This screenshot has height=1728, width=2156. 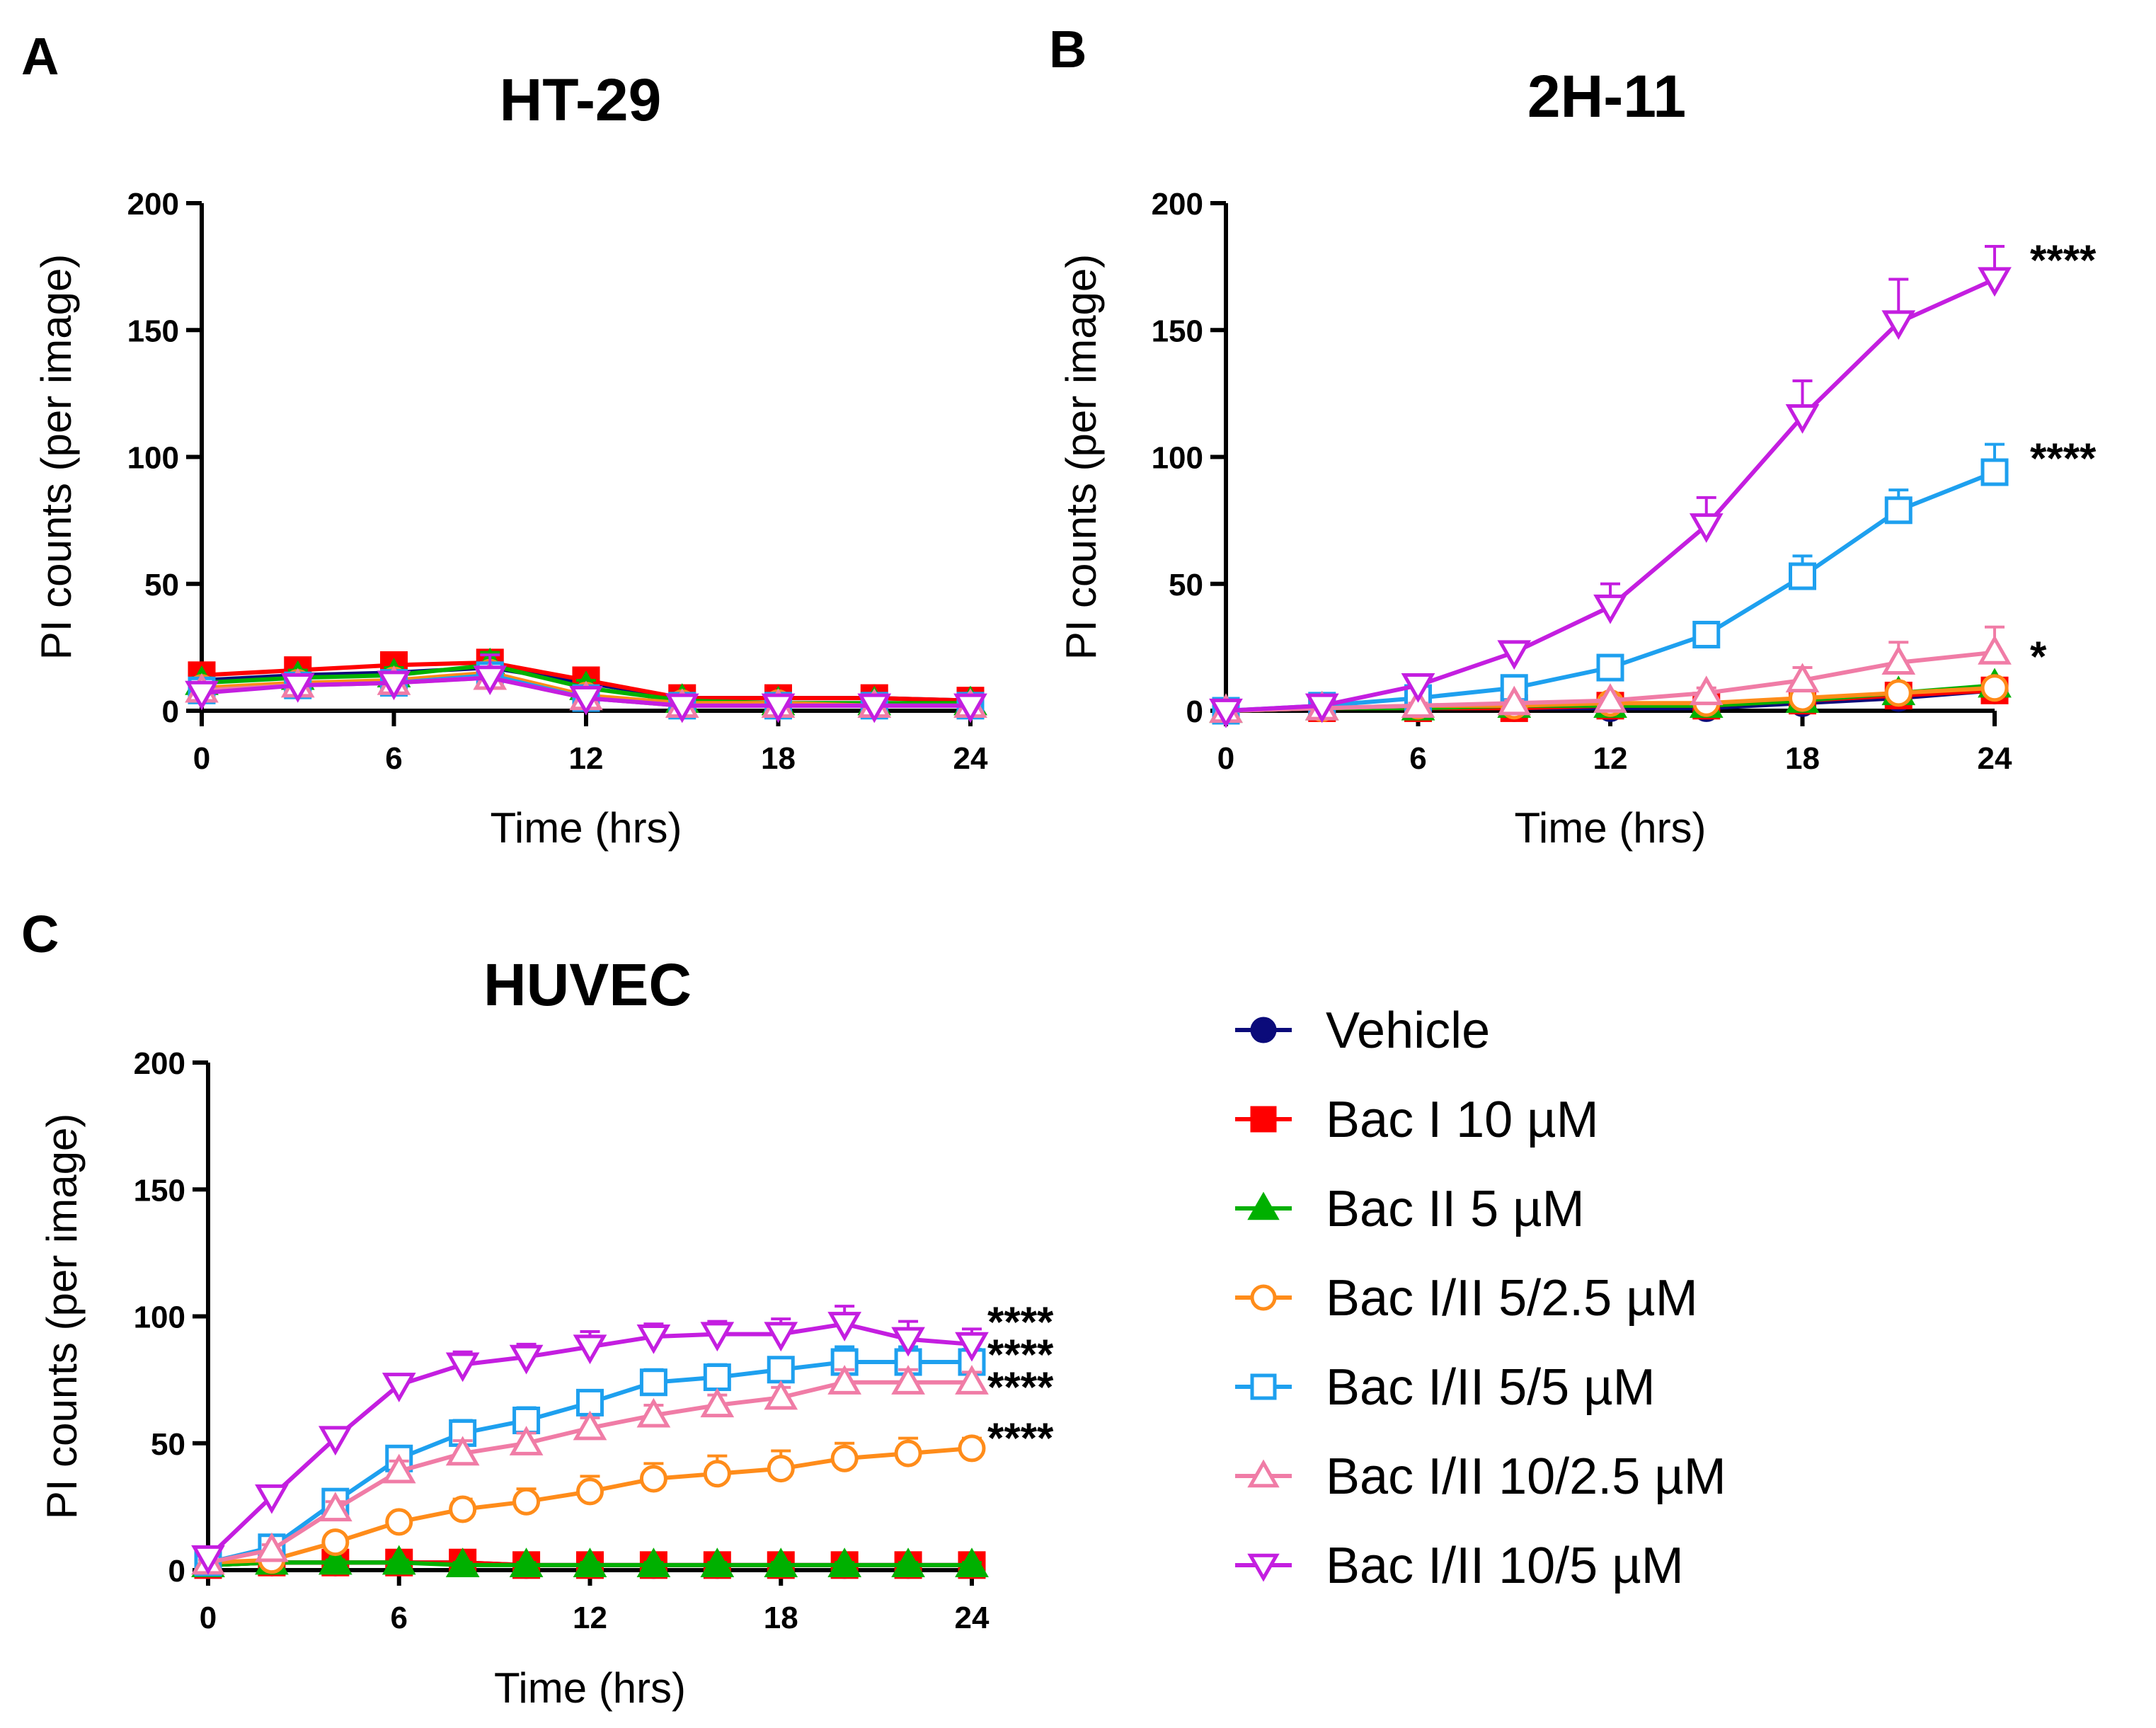 I want to click on y-tick-label: 200, so click(x=153, y=204).